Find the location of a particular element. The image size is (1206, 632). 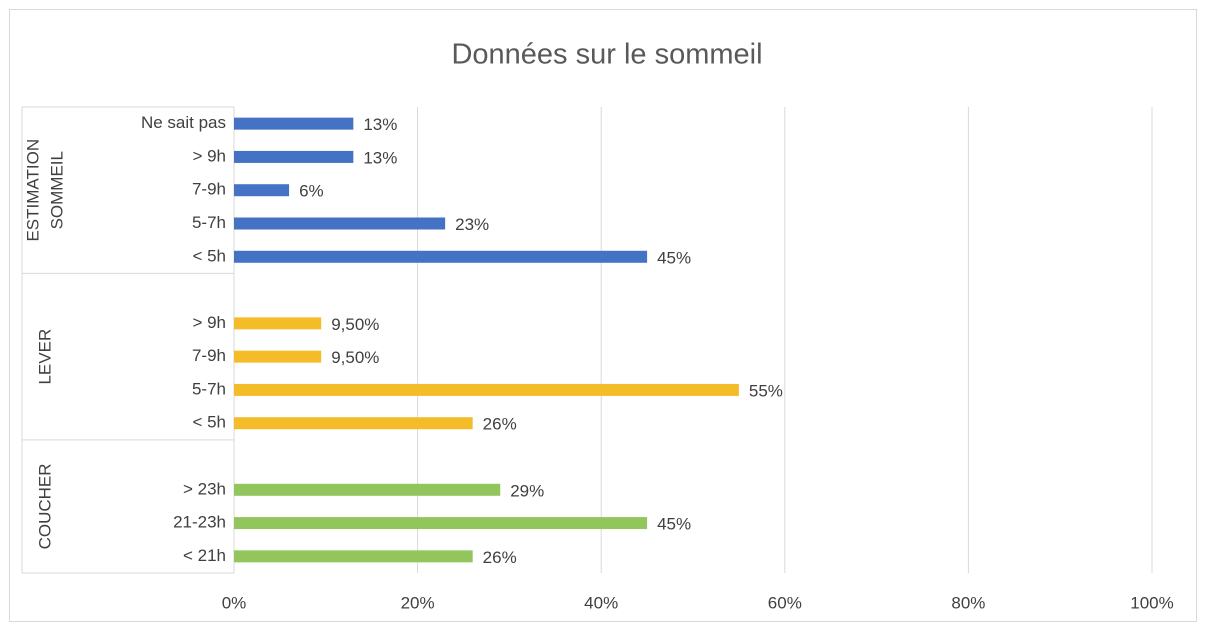

data-label: 29% is located at coordinates (527, 490).